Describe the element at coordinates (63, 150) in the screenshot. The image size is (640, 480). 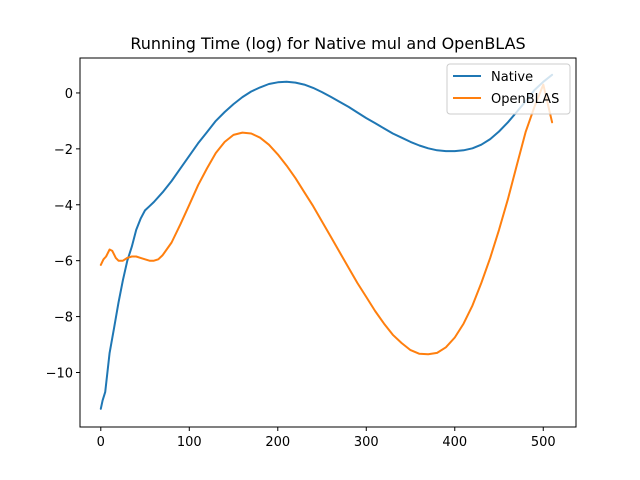
I see `y-tick-label: −2` at that location.